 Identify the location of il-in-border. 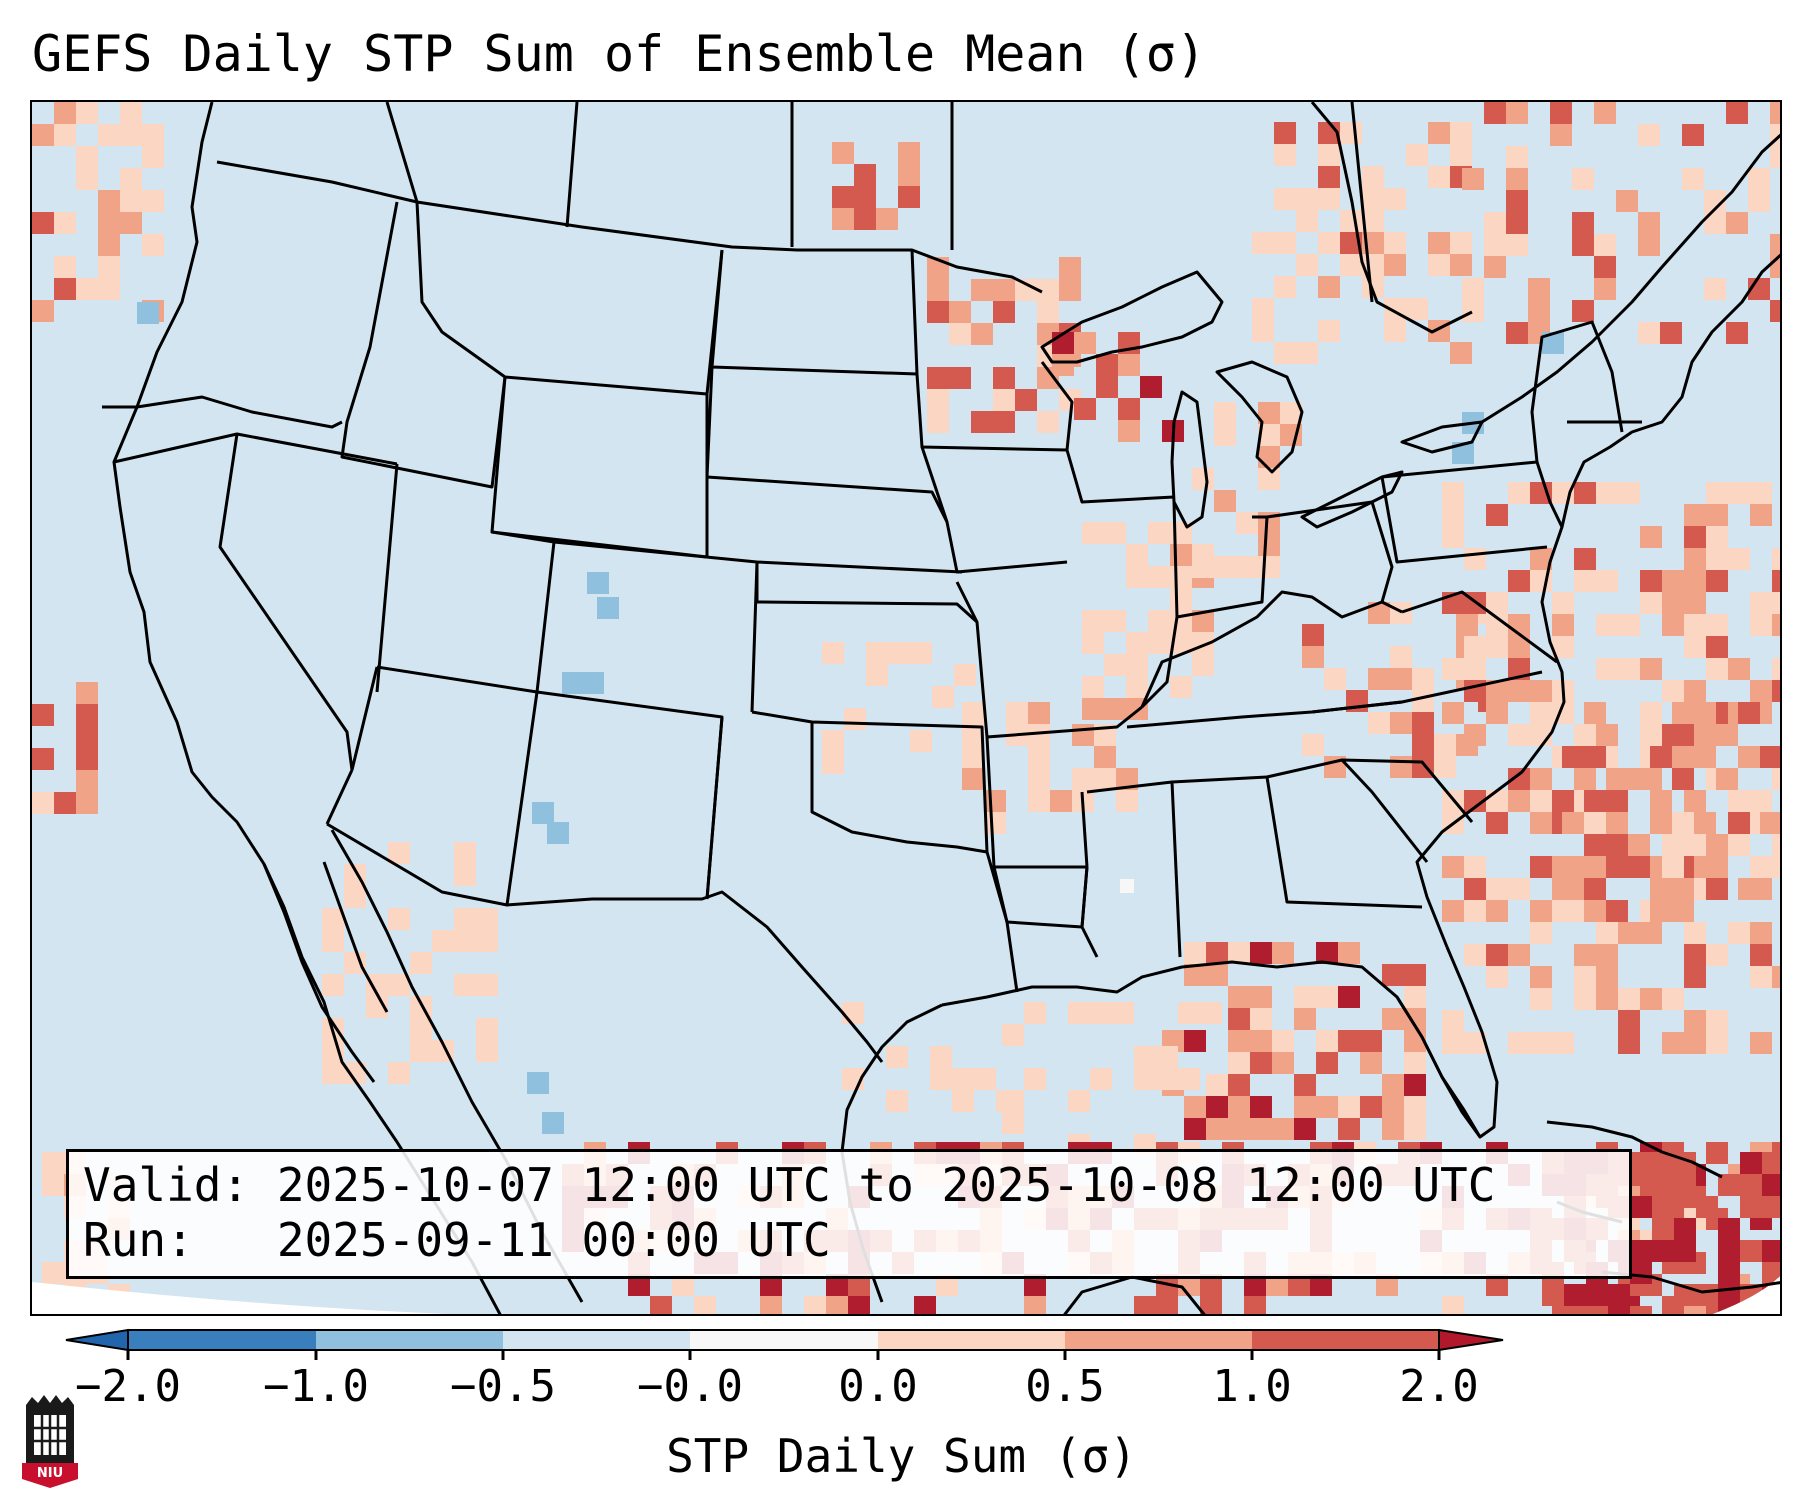
(1159, 605).